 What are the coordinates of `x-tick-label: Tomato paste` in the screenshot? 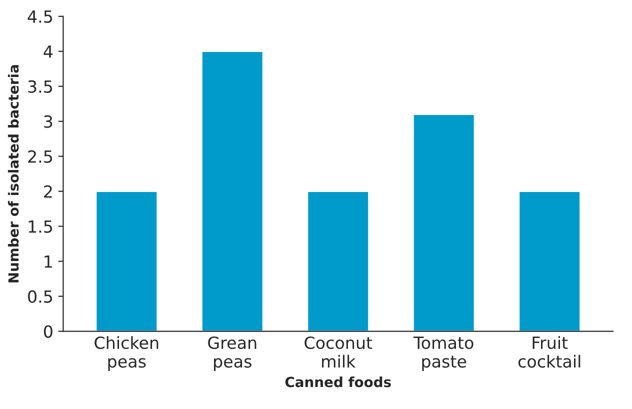 It's located at (443, 353).